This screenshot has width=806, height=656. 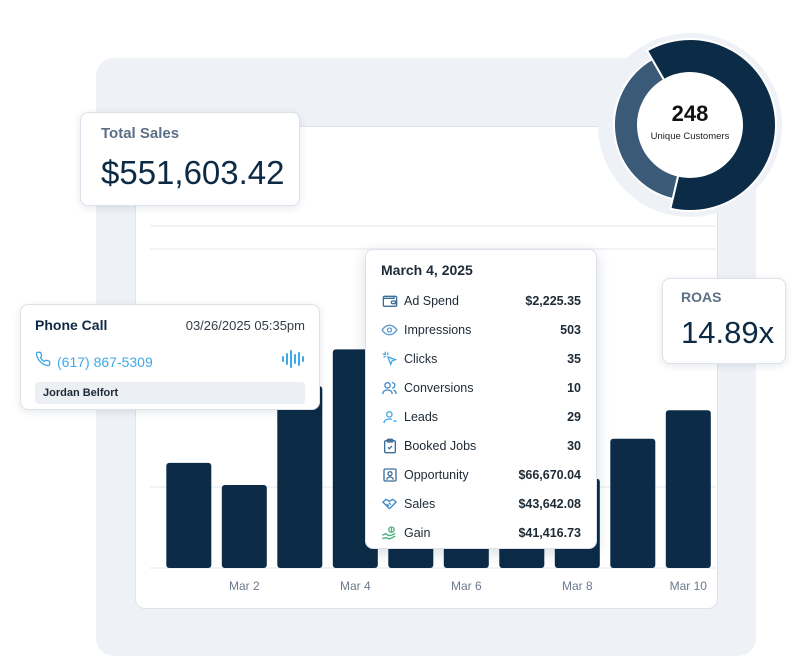 I want to click on tooltip-date: March 4, 2025, so click(x=427, y=270).